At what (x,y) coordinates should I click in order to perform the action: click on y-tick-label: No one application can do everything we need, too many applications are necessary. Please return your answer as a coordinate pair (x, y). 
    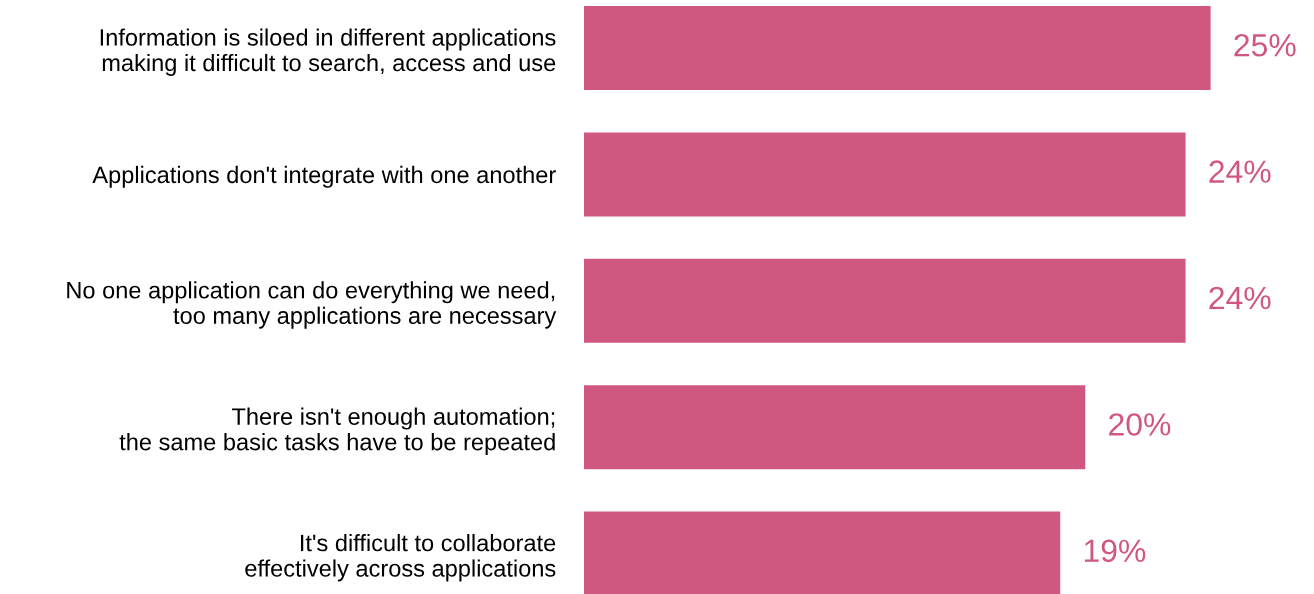
    Looking at the image, I should click on (312, 305).